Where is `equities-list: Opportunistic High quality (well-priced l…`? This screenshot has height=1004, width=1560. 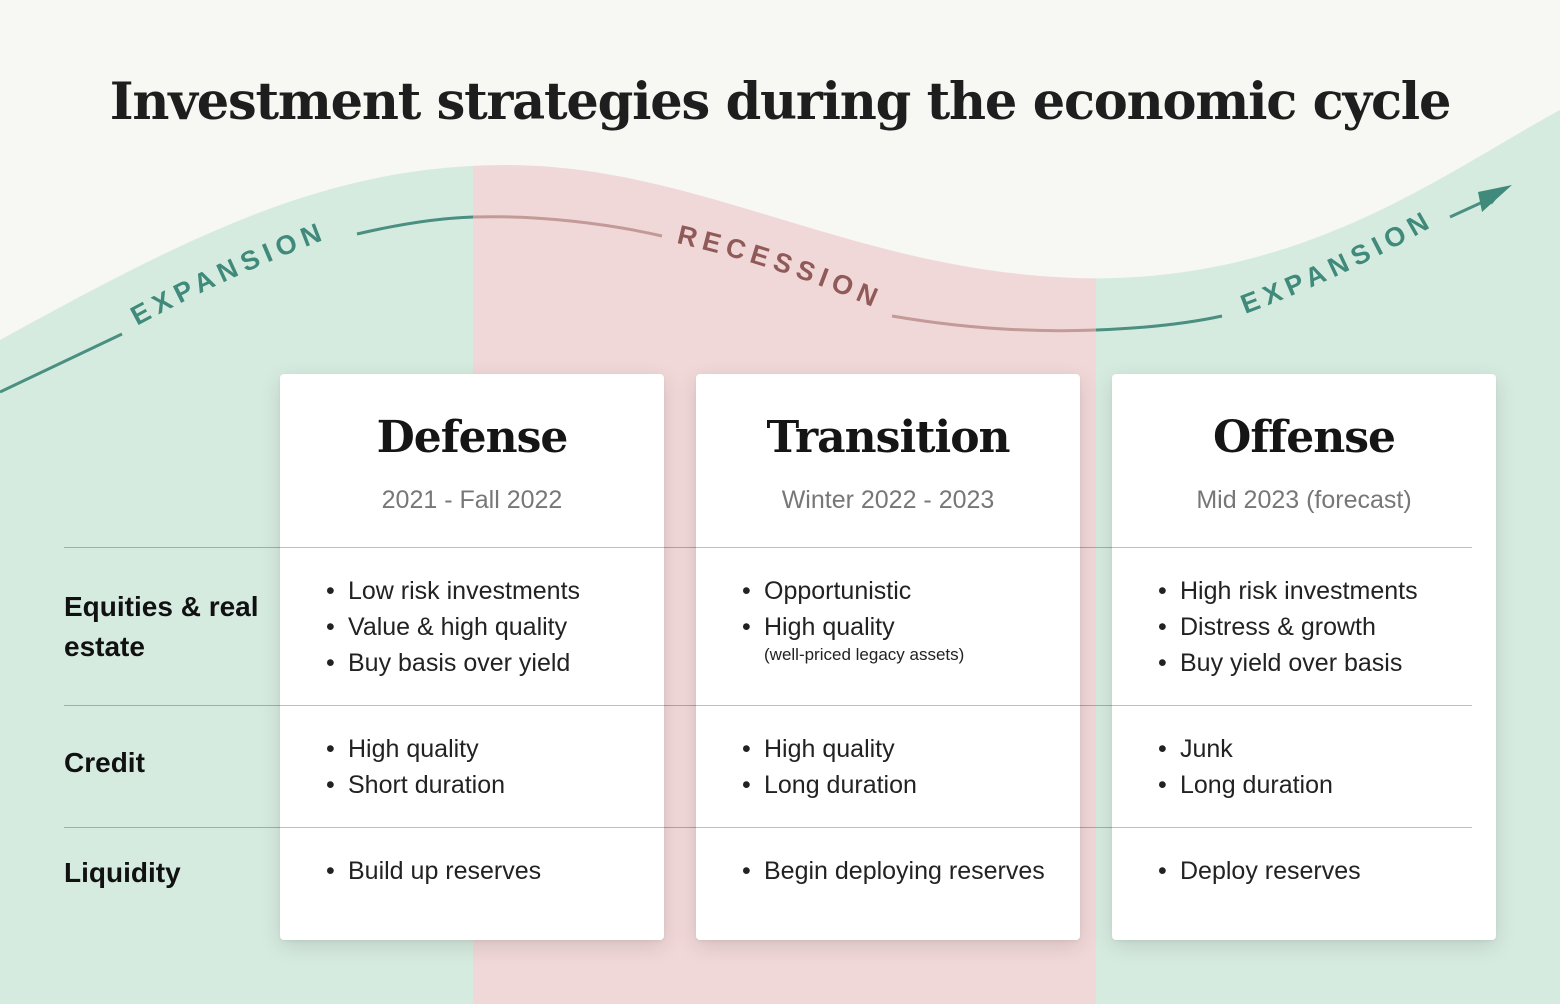
equities-list: Opportunistic High quality (well-priced l… is located at coordinates (904, 618).